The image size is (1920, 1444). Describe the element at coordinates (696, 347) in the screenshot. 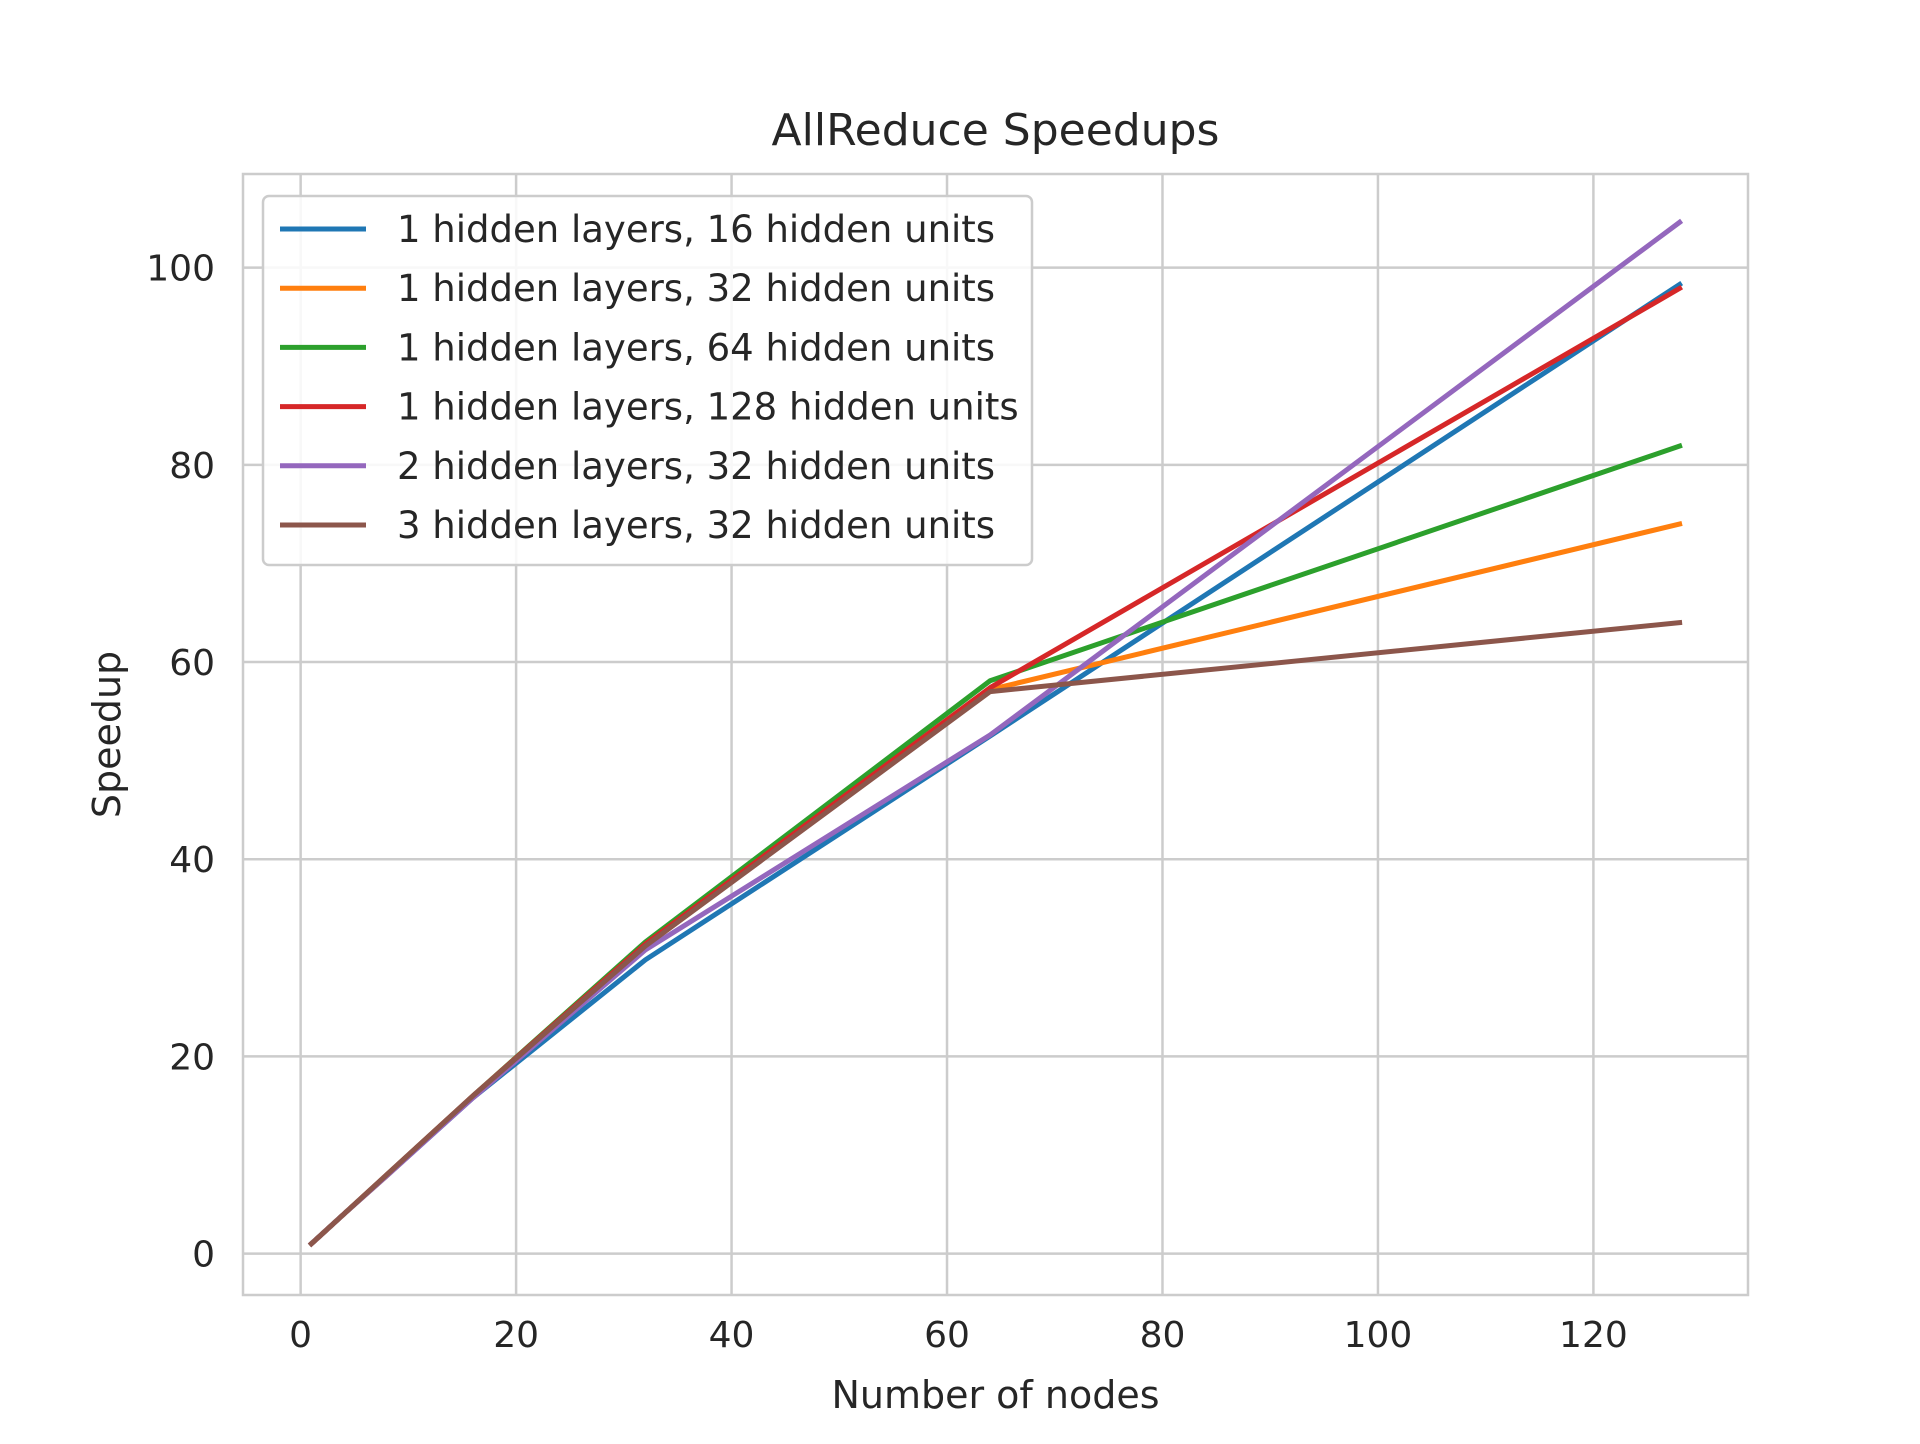

I see `legend-label-3: 1 hidden layers, 64 hidden units` at that location.